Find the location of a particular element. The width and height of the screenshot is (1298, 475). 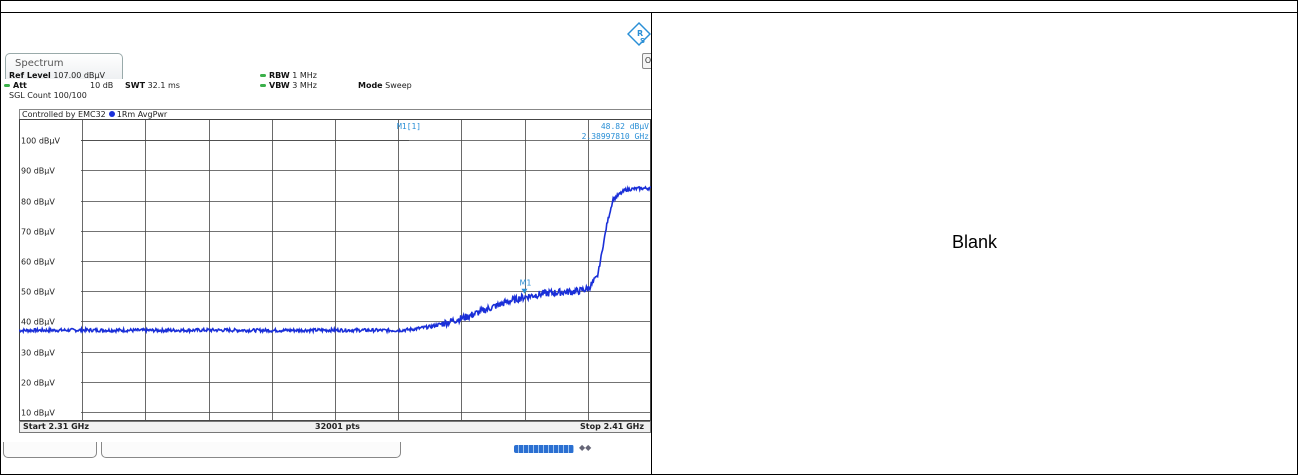

y-tick-label: 20 dBµV is located at coordinates (38, 383).